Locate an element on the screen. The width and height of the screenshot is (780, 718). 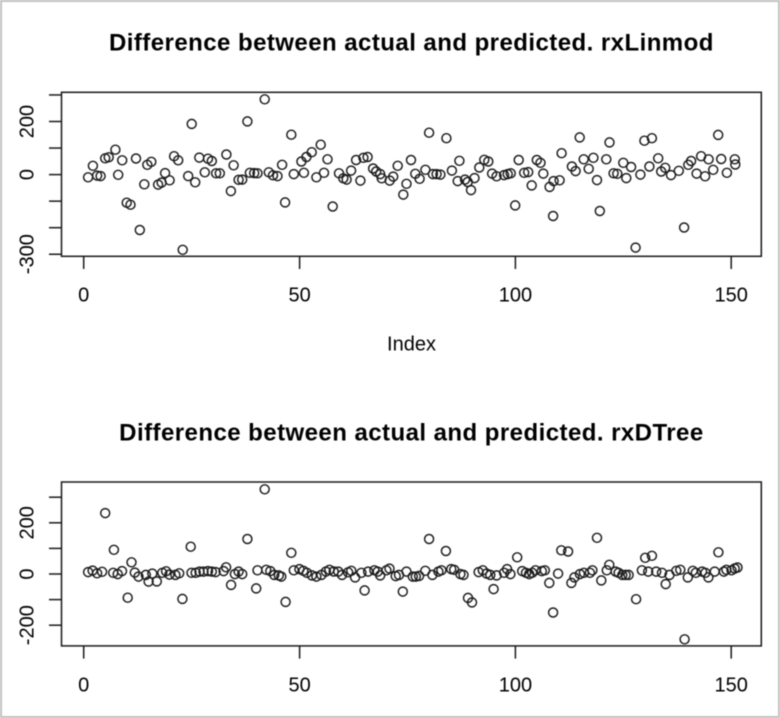
svg-text: -200 is located at coordinates (28, 625).